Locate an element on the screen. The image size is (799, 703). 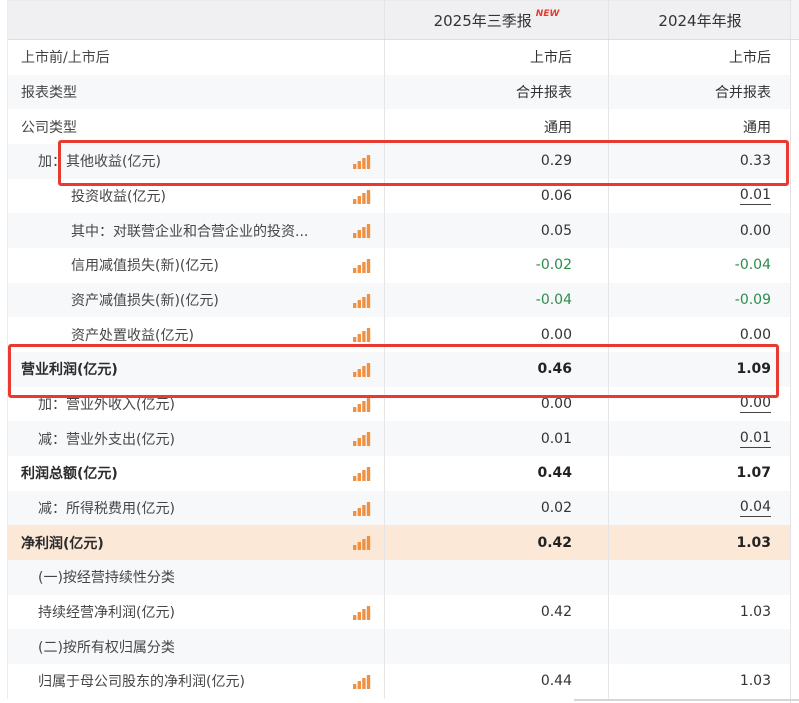
value-text: 0.42 is located at coordinates (556, 612).